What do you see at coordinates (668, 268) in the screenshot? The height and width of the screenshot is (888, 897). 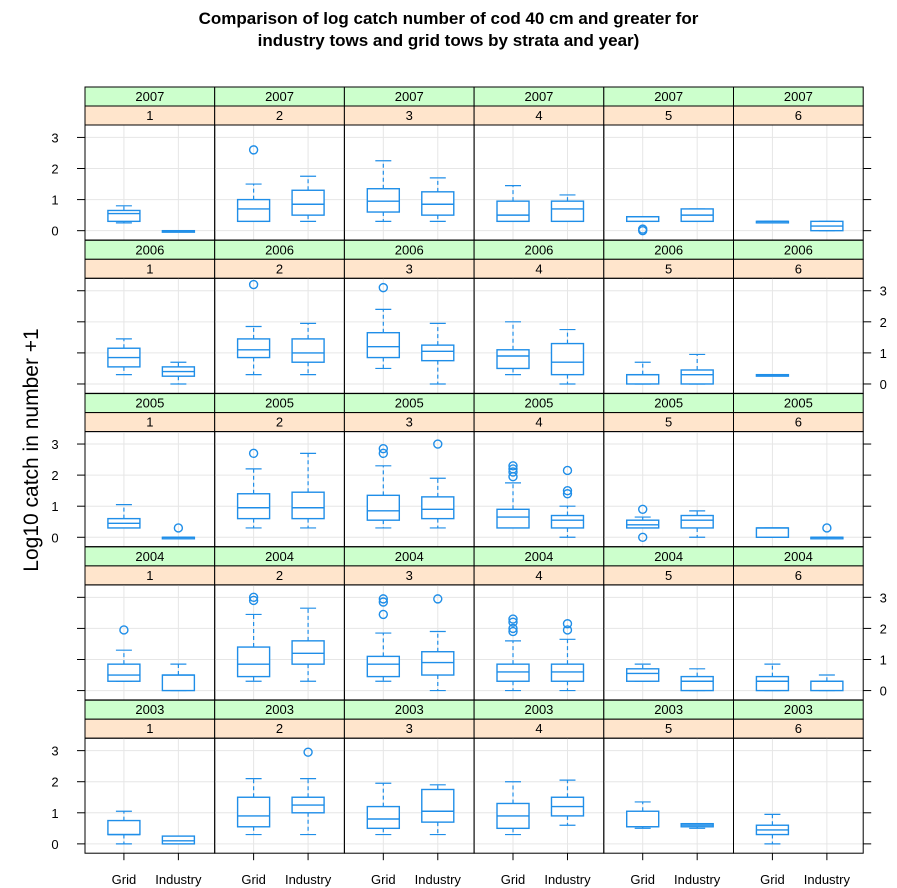 I see `stratum-strip-label: 5` at bounding box center [668, 268].